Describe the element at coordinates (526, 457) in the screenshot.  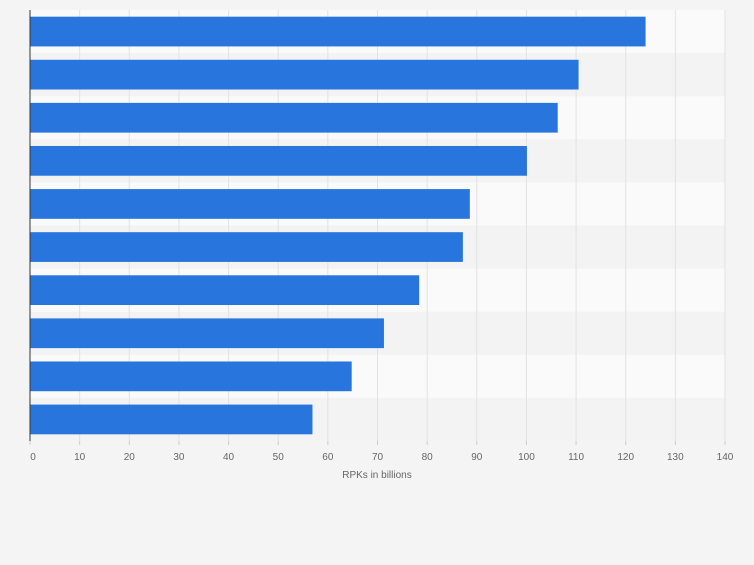
I see `x-tick-label: 100` at that location.